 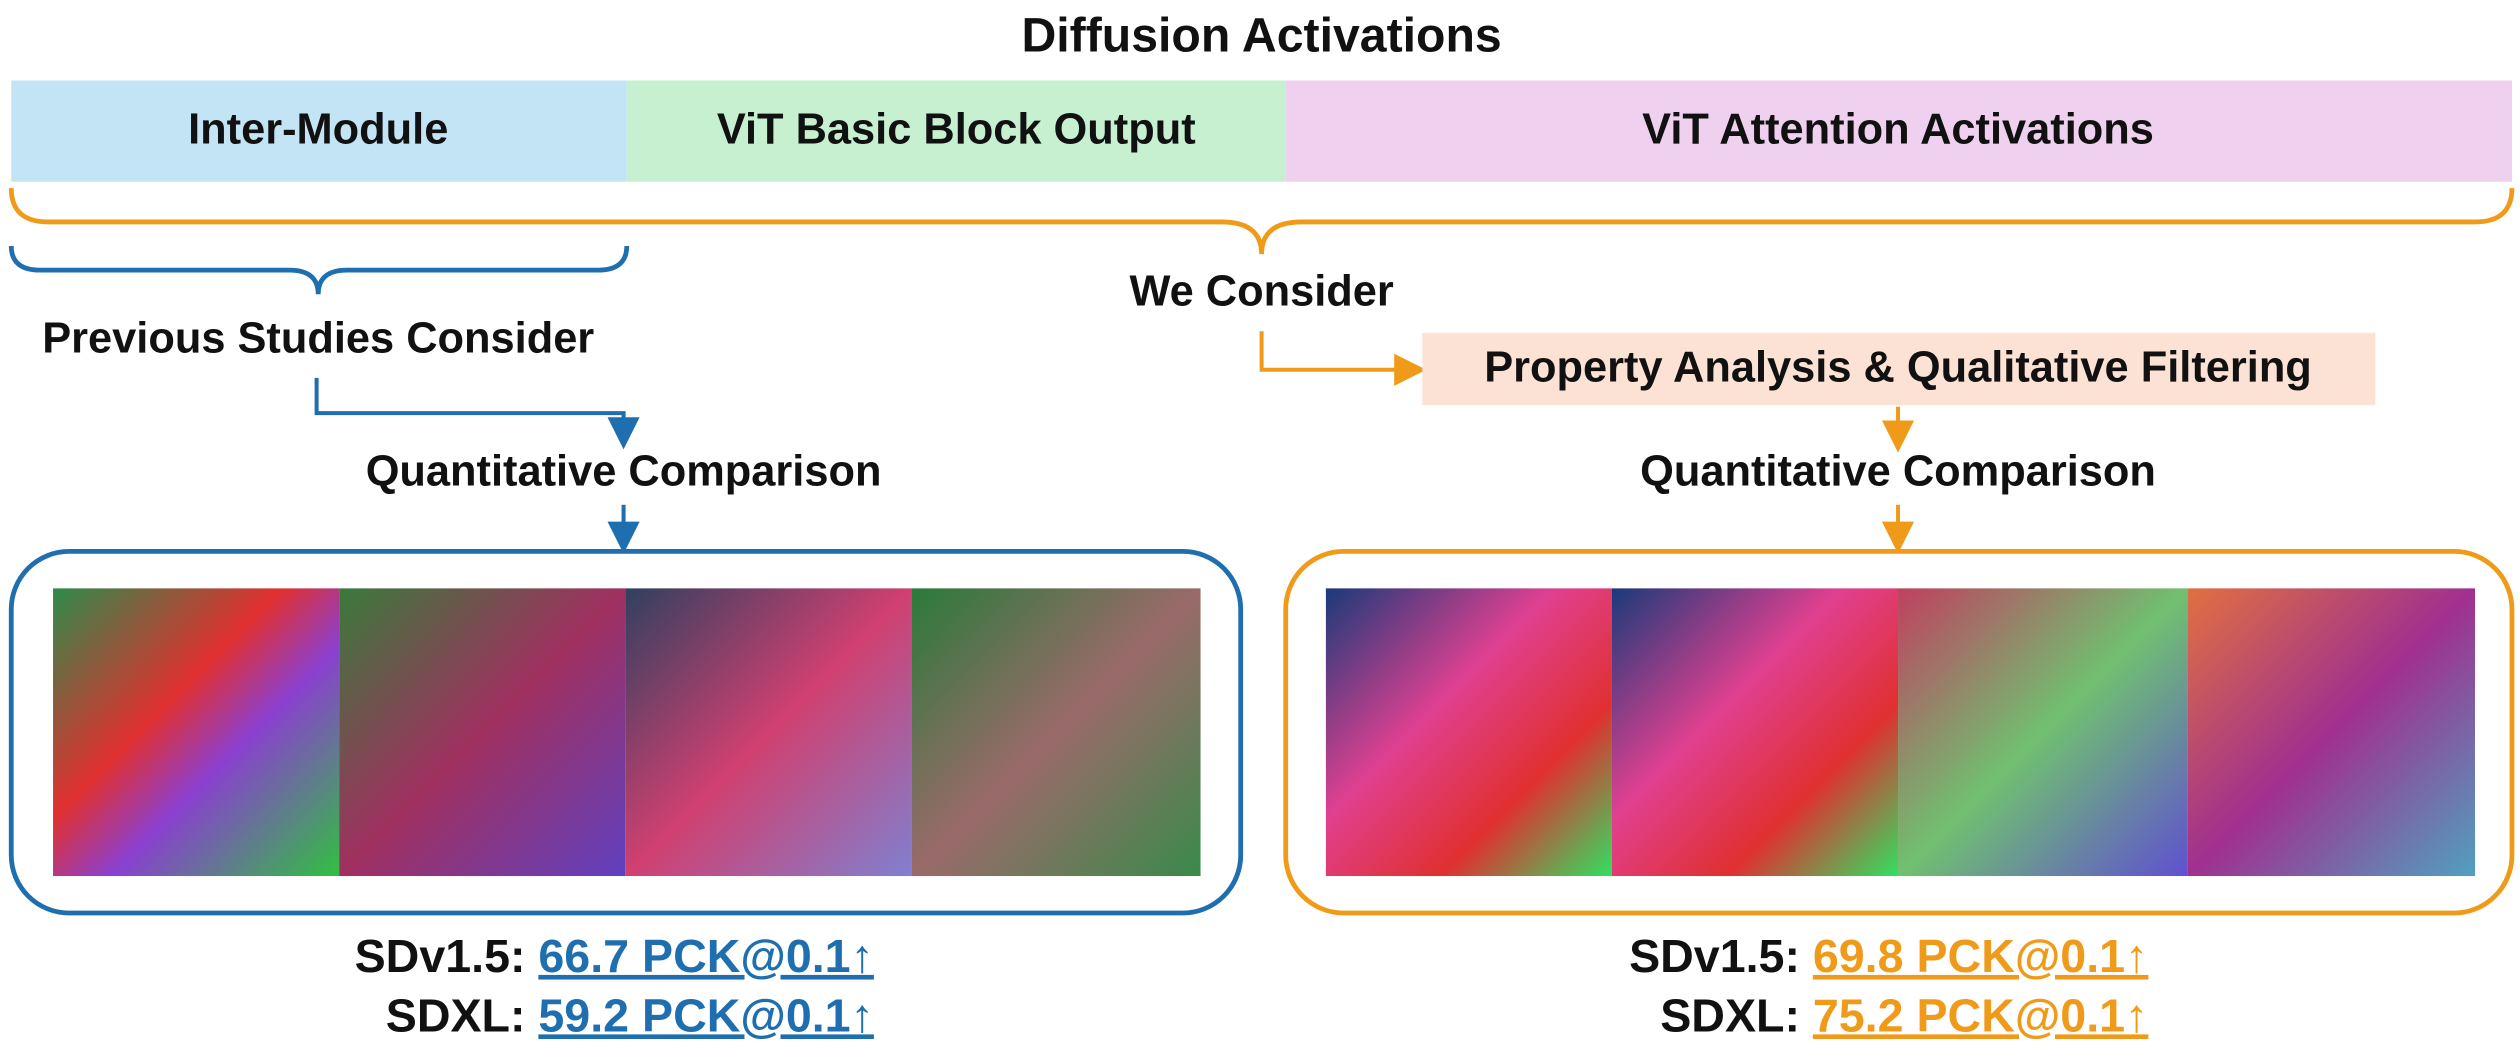 What do you see at coordinates (1981, 1015) in the screenshot?
I see `score: 75.2 PCK@0.1↑` at bounding box center [1981, 1015].